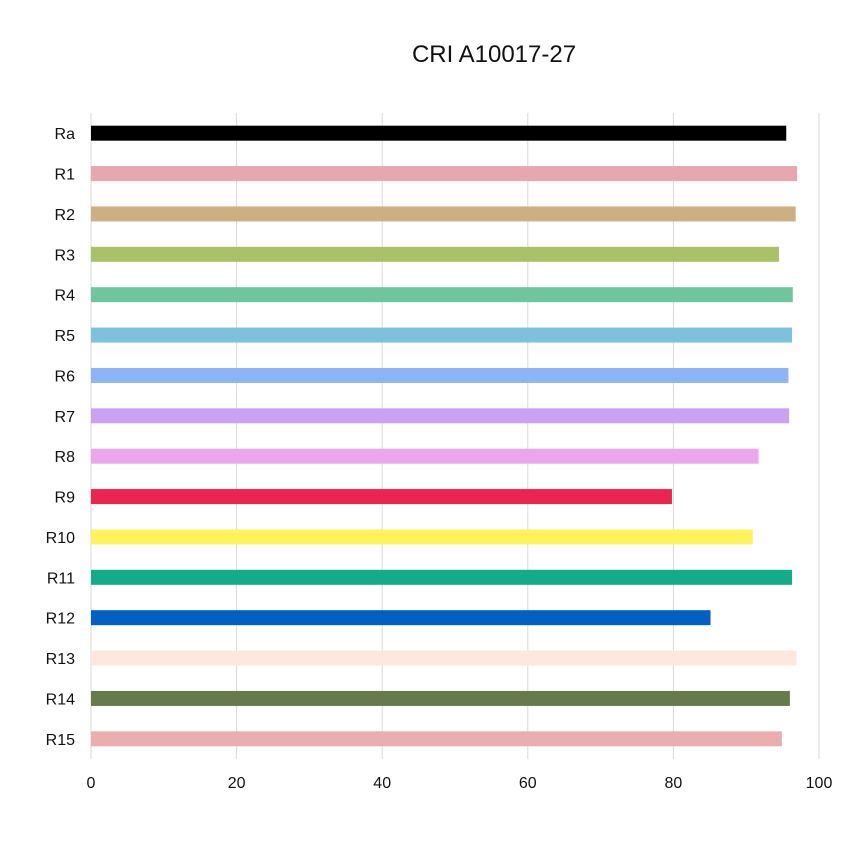 The image size is (860, 860). What do you see at coordinates (65, 296) in the screenshot?
I see `category-label-r4: R4` at bounding box center [65, 296].